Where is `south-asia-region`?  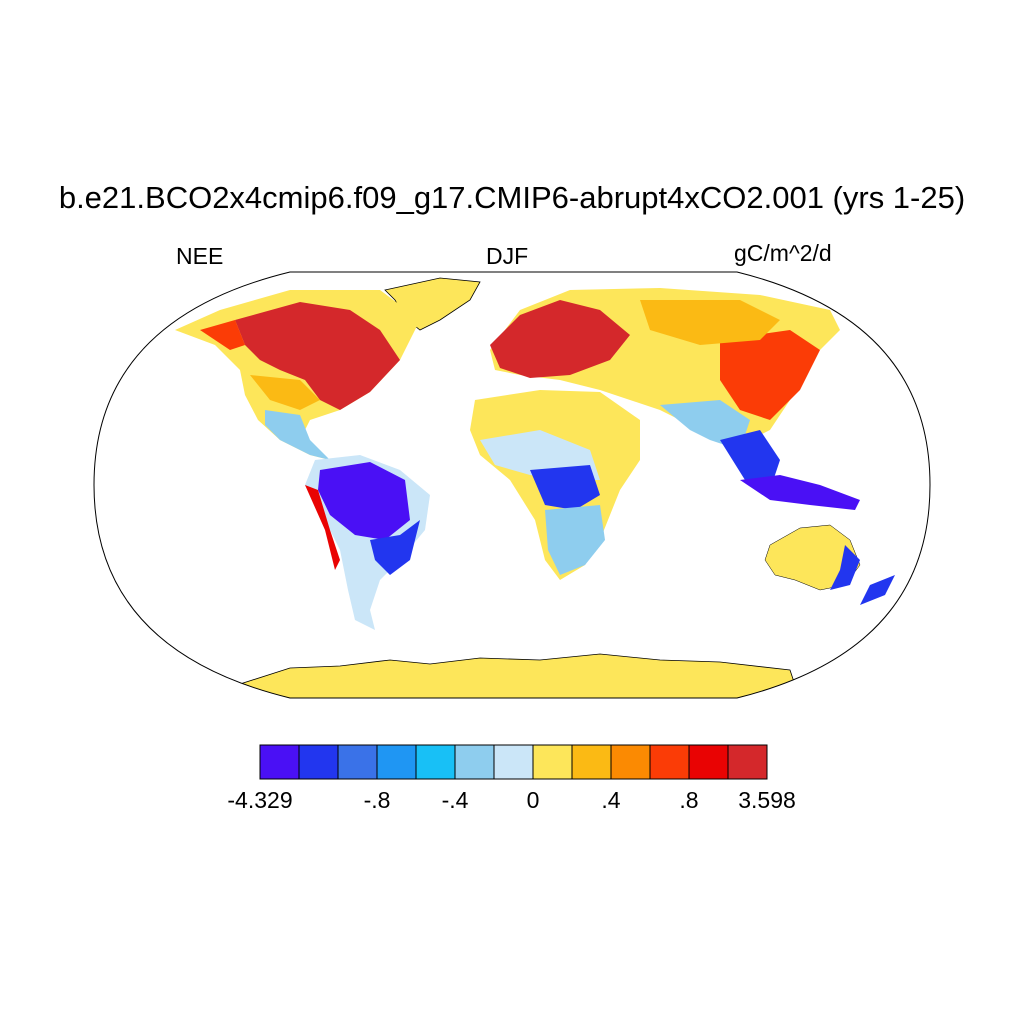 south-asia-region is located at coordinates (705, 425).